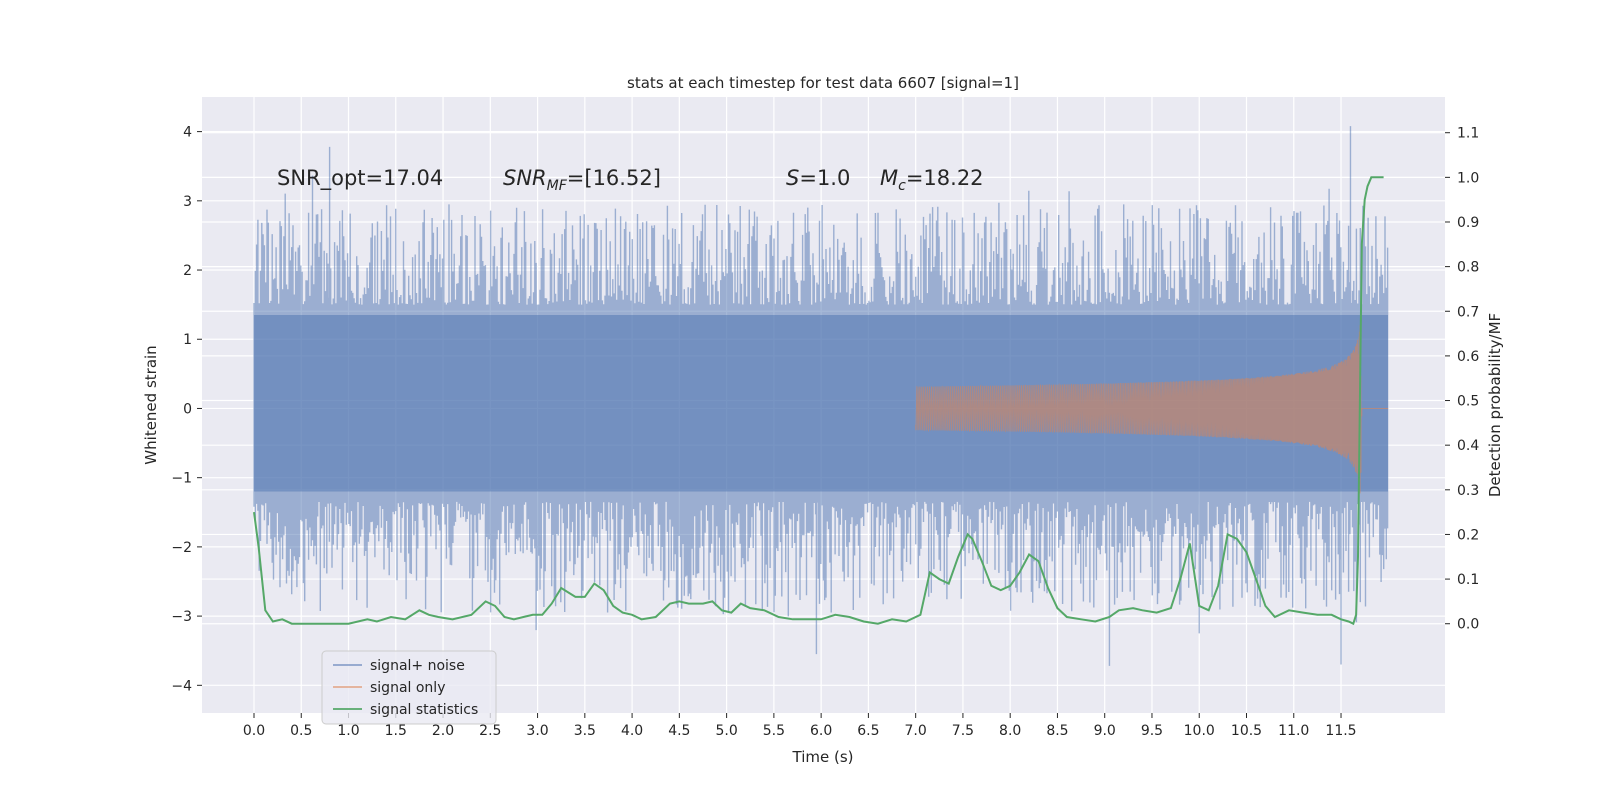 This screenshot has width=1600, height=800. Describe the element at coordinates (1468, 312) in the screenshot. I see `y-tick-label-right: 0.7` at that location.